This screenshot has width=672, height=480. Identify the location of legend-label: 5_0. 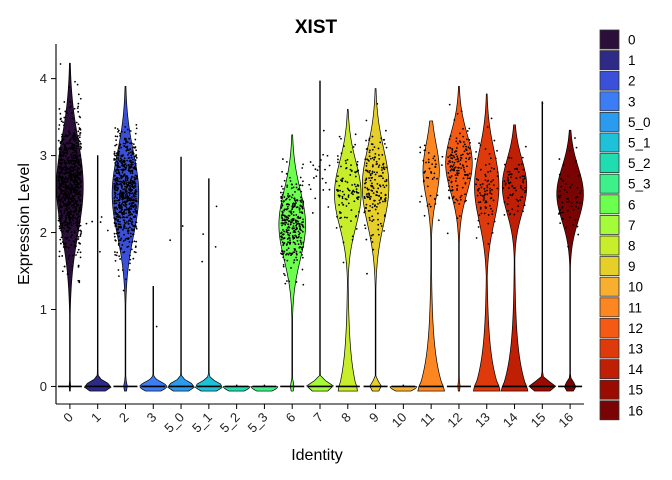
(639, 122).